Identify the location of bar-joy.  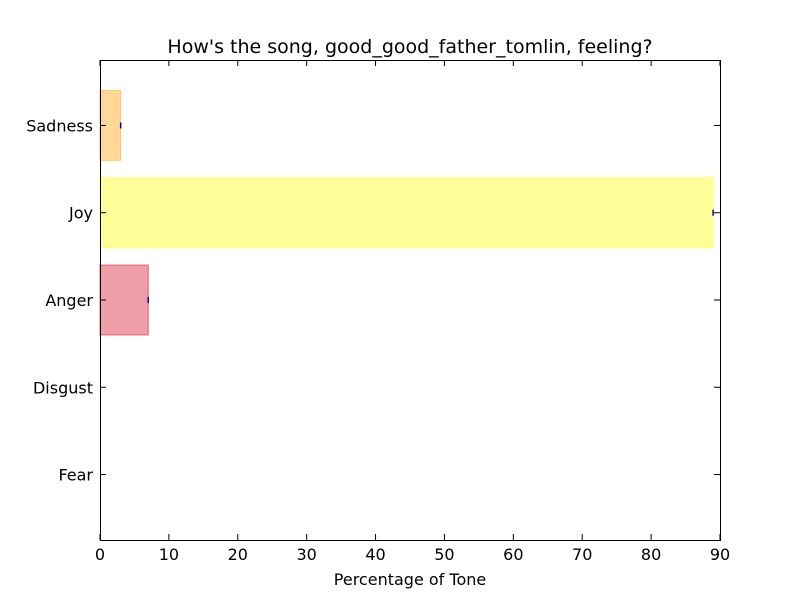
(406, 213).